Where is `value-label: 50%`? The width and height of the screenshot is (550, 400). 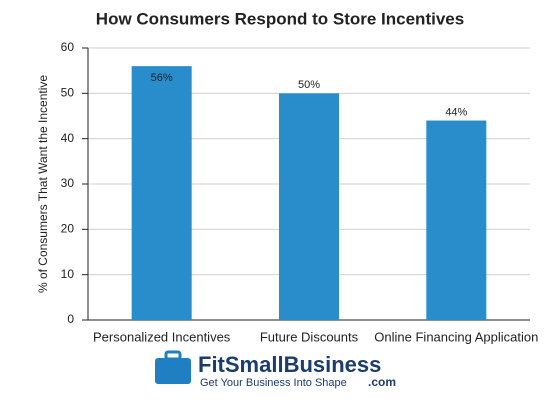 value-label: 50% is located at coordinates (309, 85).